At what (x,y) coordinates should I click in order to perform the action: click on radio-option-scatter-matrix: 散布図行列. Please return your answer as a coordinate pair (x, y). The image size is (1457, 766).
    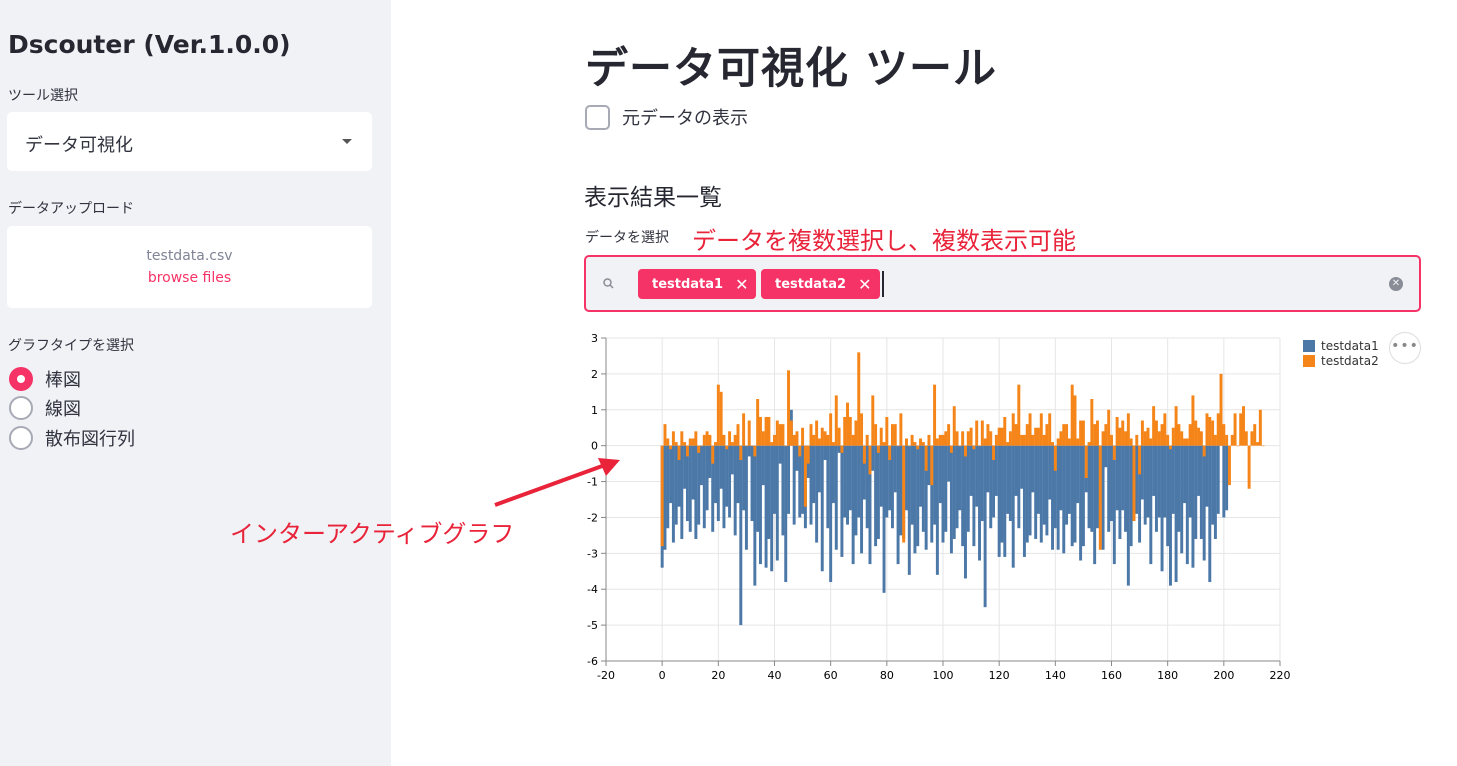
    Looking at the image, I should click on (72, 438).